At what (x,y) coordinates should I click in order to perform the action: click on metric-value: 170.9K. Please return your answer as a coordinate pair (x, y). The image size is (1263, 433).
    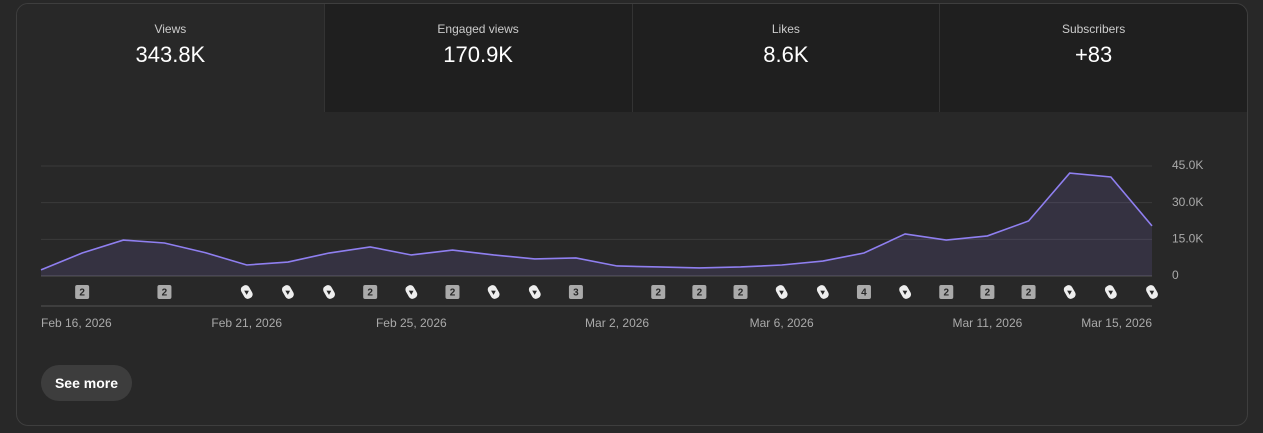
    Looking at the image, I should click on (478, 54).